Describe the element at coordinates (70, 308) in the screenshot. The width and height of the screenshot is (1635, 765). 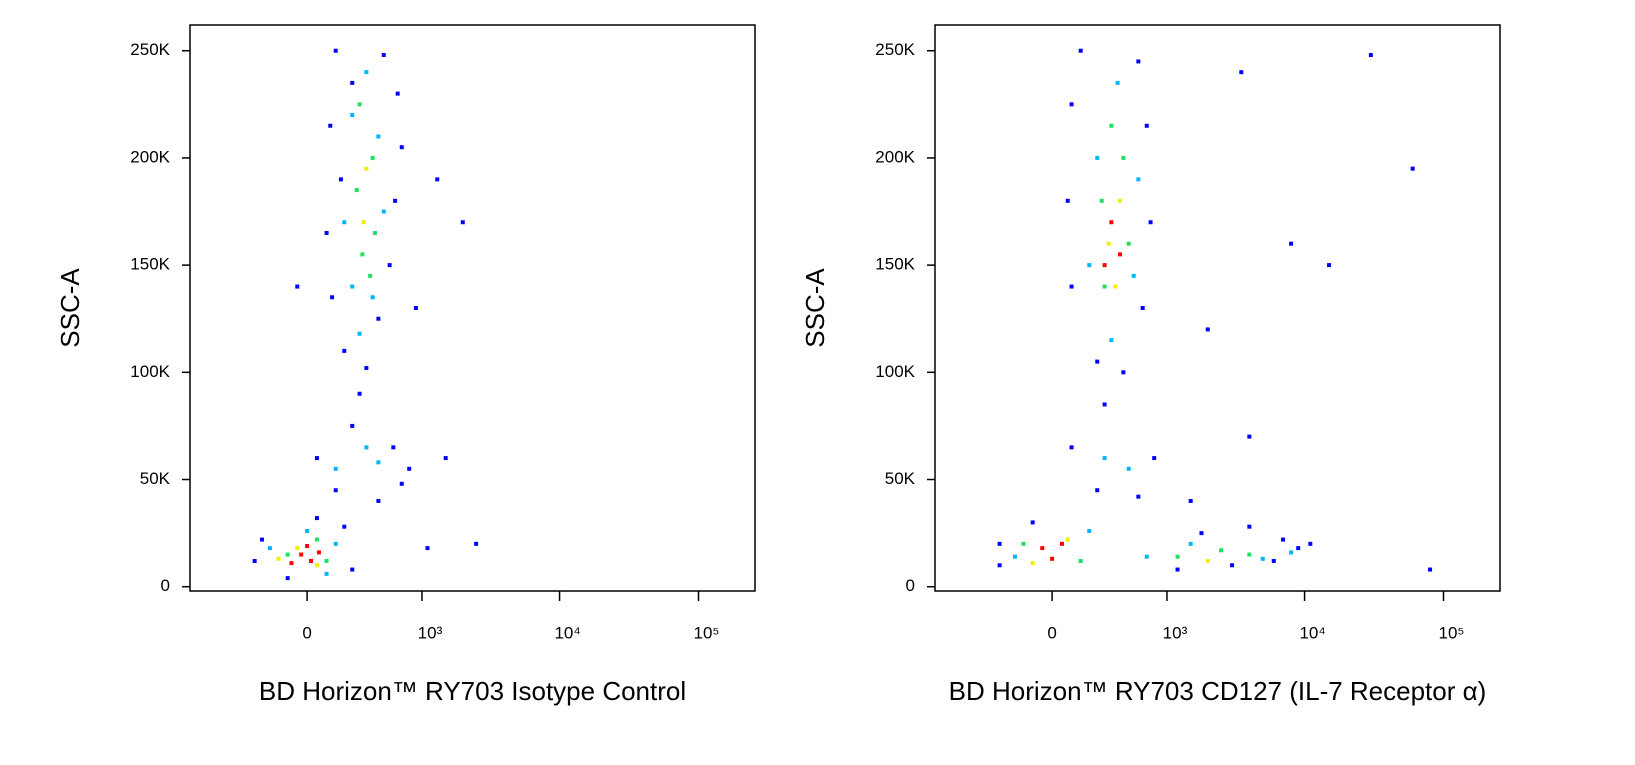
I see `y-axis-label: SSC-A` at that location.